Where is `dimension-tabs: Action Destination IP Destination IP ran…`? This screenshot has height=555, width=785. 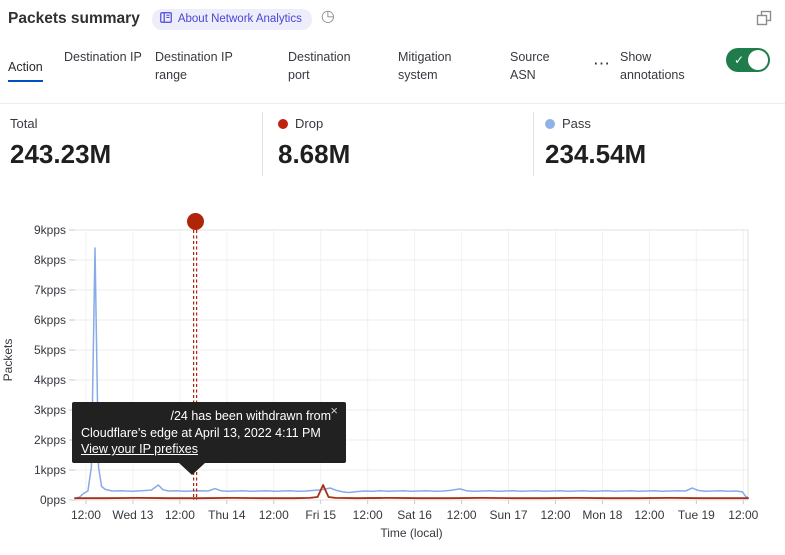 dimension-tabs: Action Destination IP Destination IP ran… is located at coordinates (392, 73).